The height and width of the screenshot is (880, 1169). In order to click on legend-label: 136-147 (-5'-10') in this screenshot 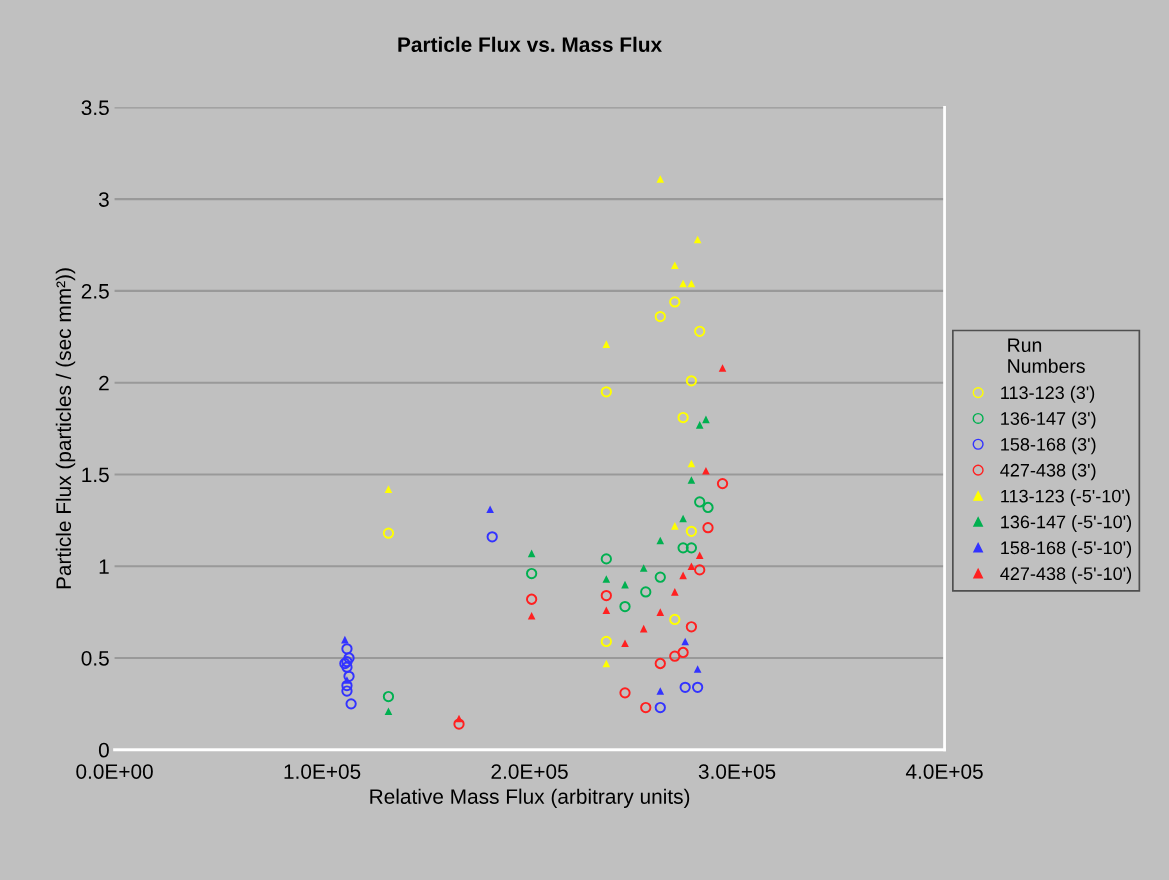, I will do `click(1066, 523)`.